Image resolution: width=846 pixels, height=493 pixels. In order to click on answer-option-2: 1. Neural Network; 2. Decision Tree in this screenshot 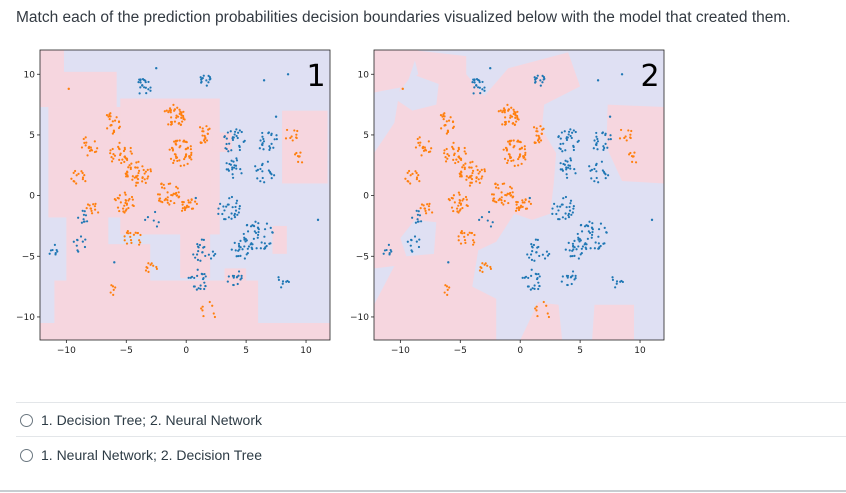, I will do `click(141, 455)`.